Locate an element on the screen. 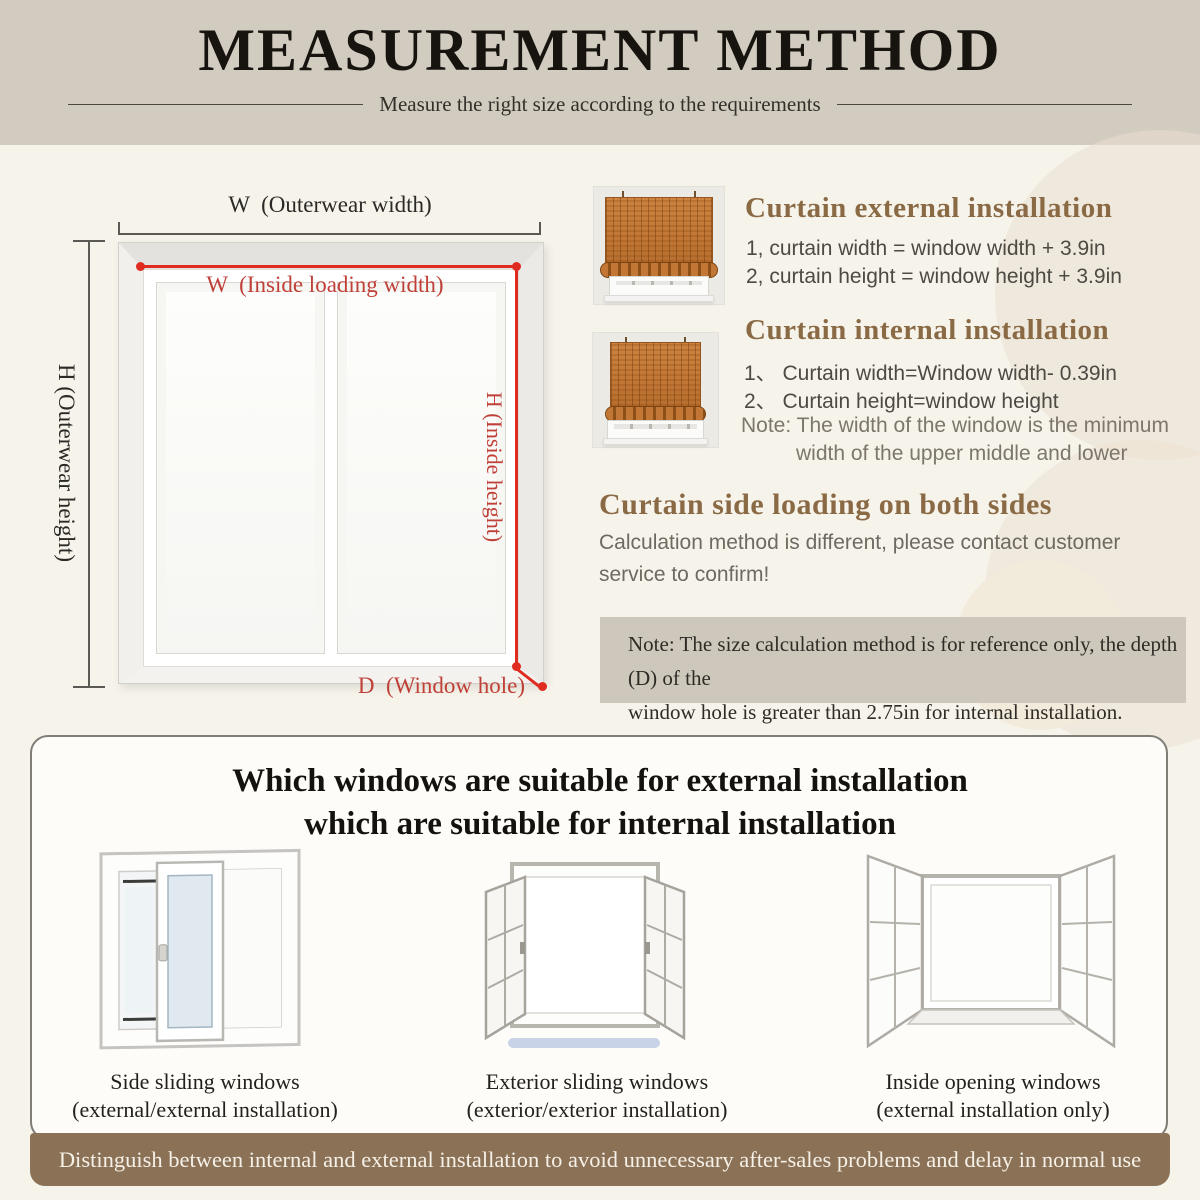 This screenshot has height=1200, width=1200. window-depth-label: D (Window hole) is located at coordinates (441, 685).